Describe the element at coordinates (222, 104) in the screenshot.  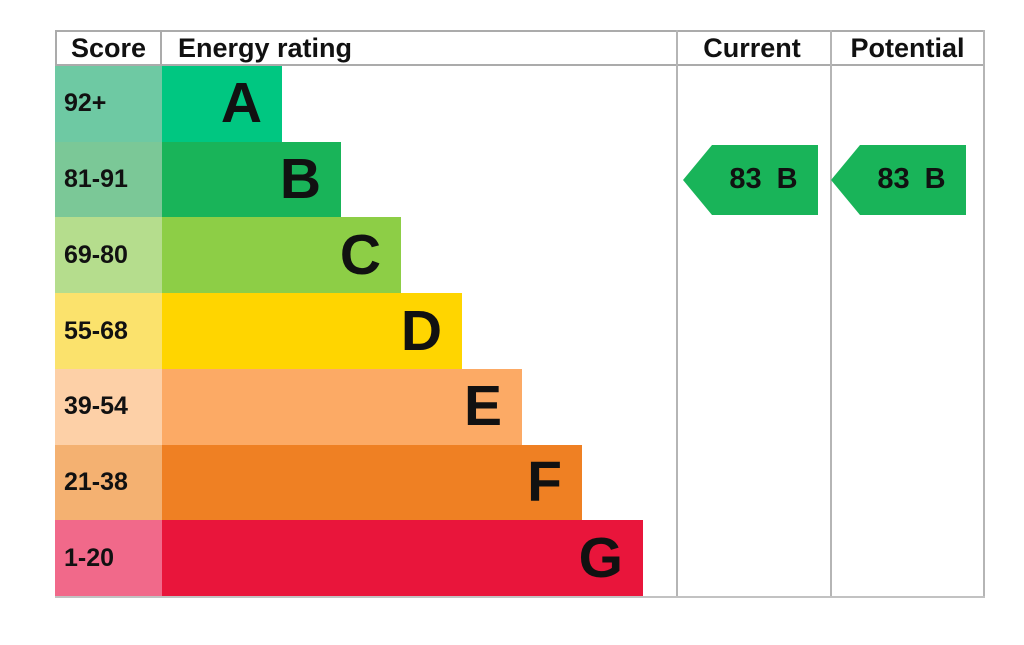
I see `band-bar-a: A` at that location.